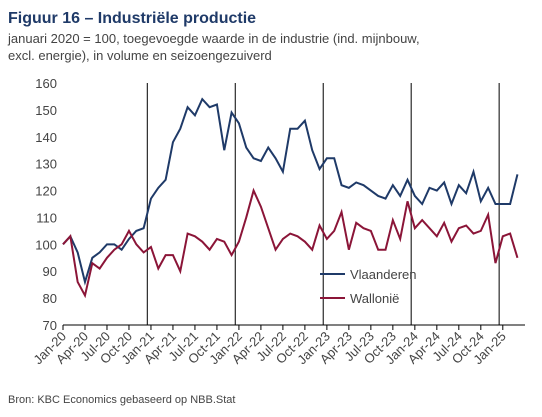 Image resolution: width=542 pixels, height=417 pixels. I want to click on y-tick-label: 130, so click(46, 164).